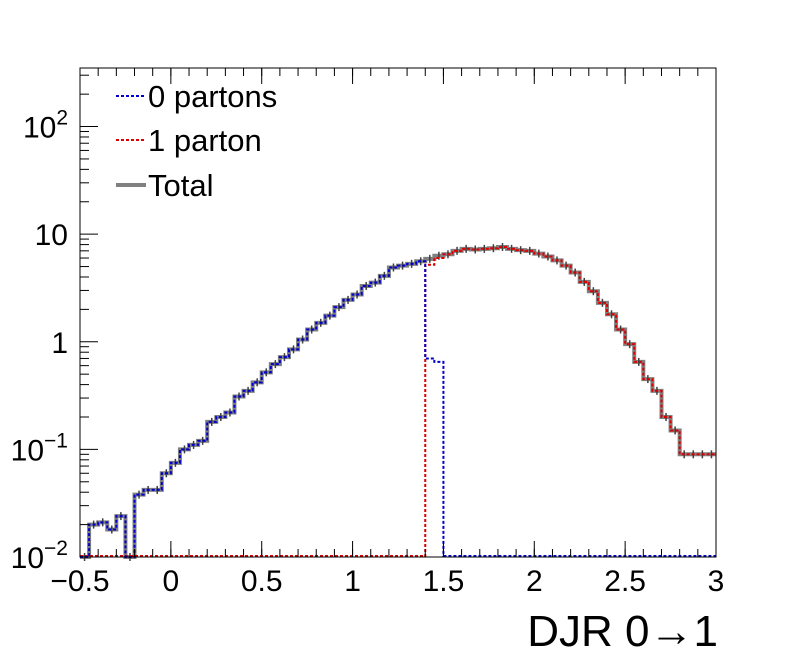 The width and height of the screenshot is (796, 672). I want to click on x-tick-label: 0.5, so click(262, 581).